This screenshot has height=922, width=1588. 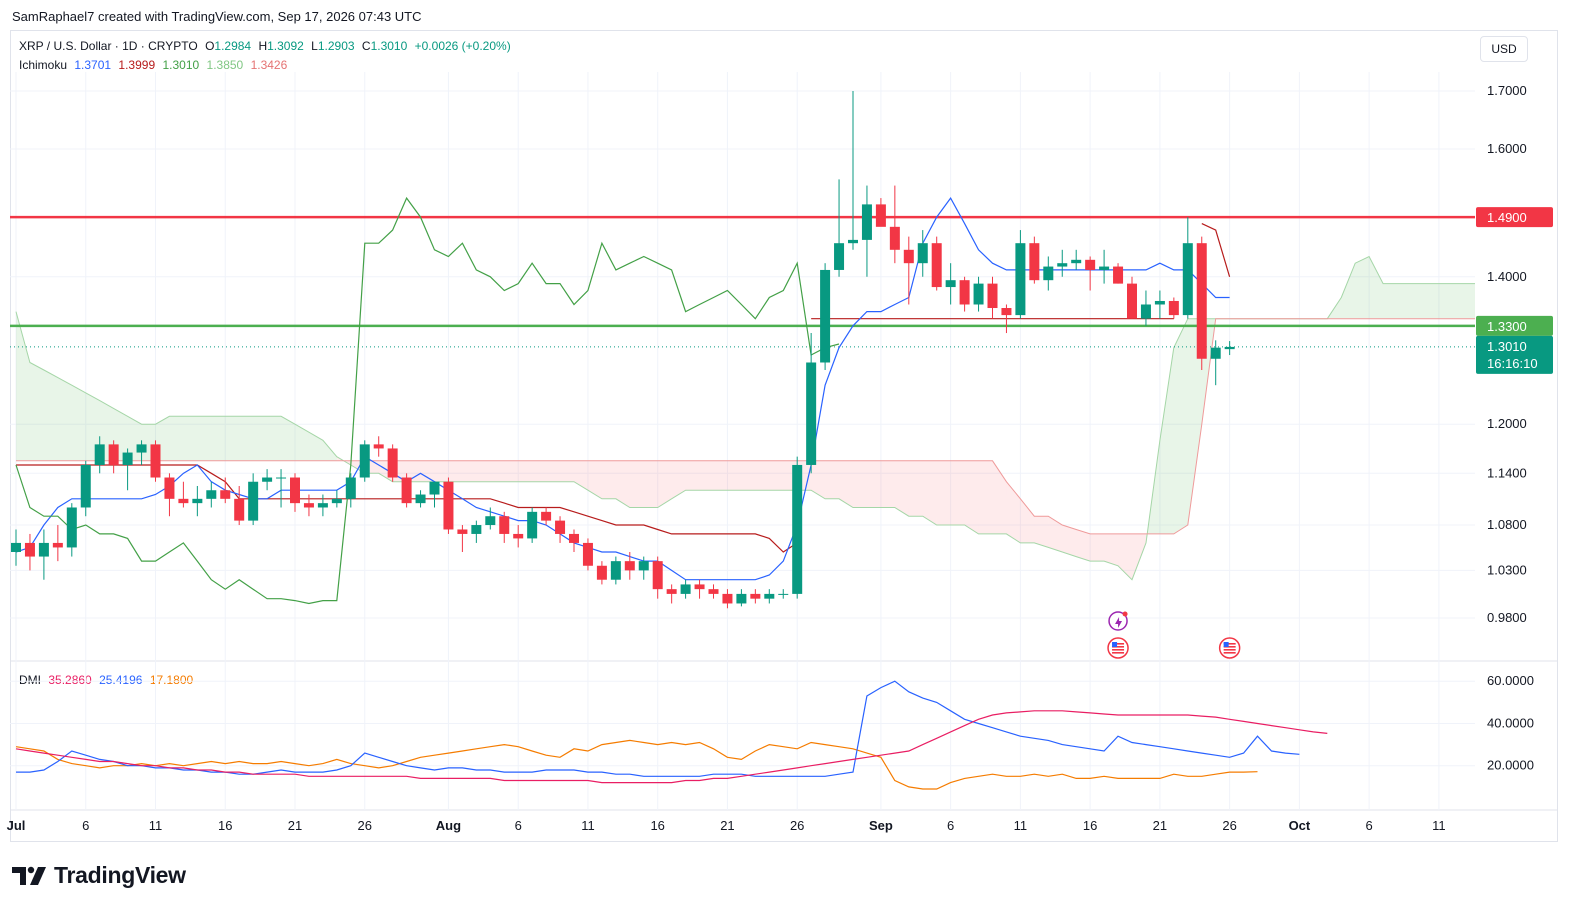 I want to click on time-tick-label: 11, so click(x=1021, y=825).